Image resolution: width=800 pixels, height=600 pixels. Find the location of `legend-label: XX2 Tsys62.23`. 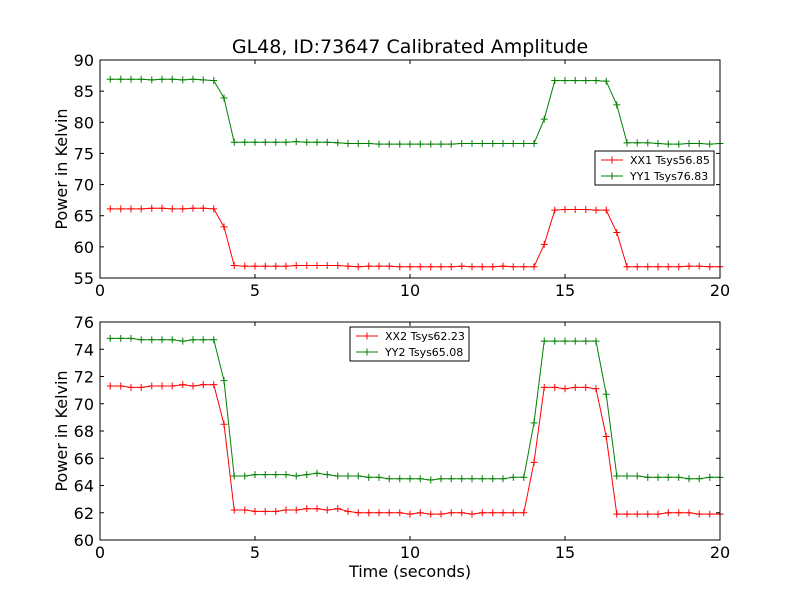

legend-label: XX2 Tsys62.23 is located at coordinates (425, 336).